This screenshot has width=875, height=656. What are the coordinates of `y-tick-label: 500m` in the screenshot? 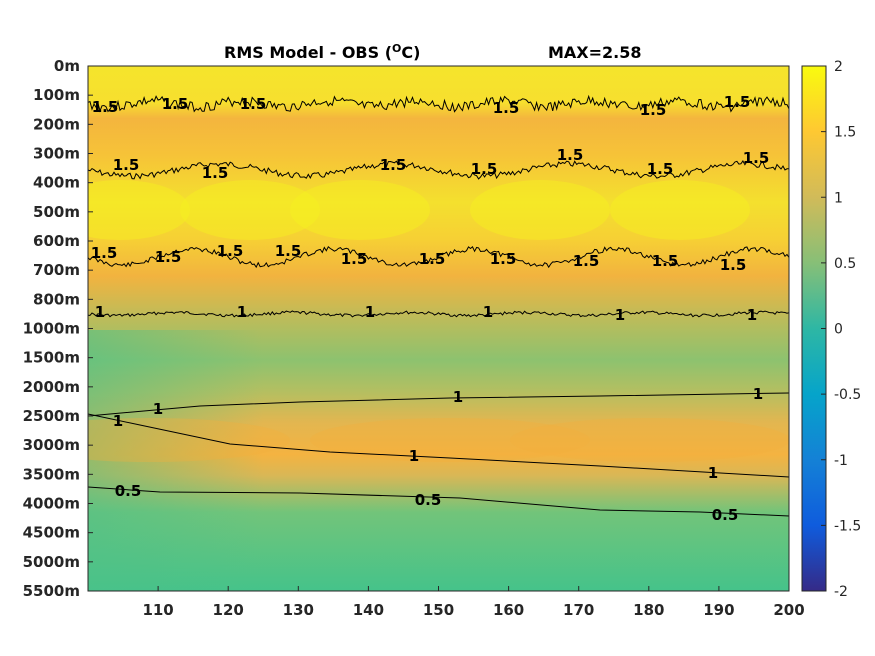 It's located at (56, 212).